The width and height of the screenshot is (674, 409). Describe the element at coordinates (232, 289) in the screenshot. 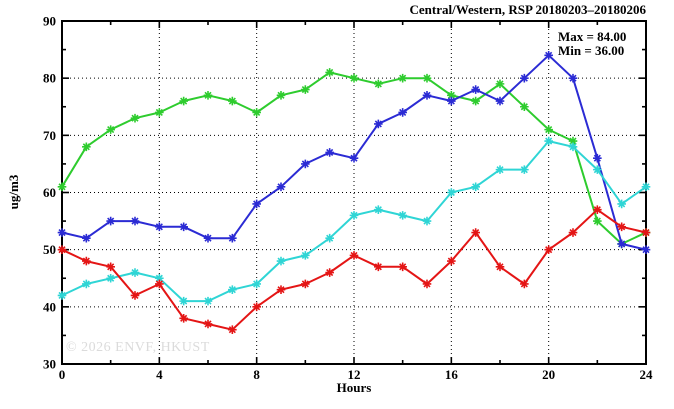

I see `cyan-series-point-h7` at that location.